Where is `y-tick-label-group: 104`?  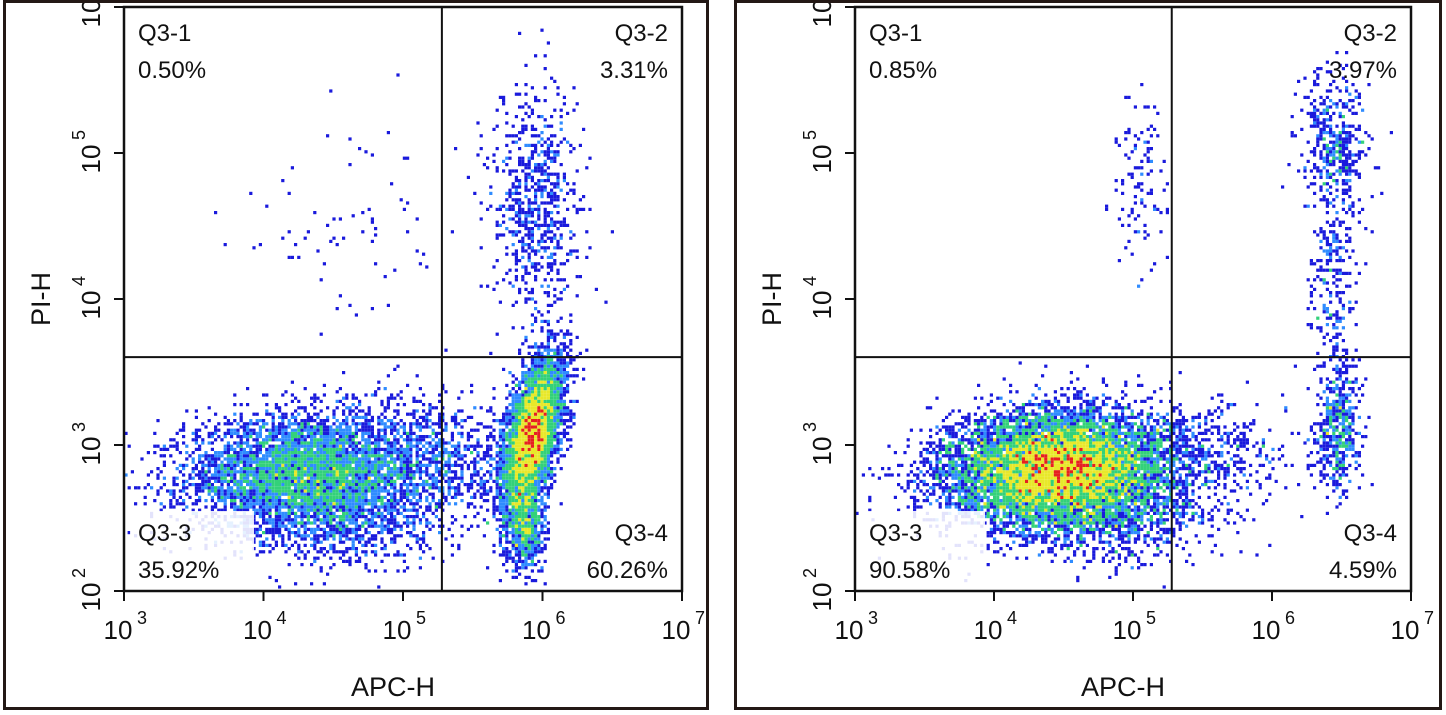
y-tick-label-group: 104 is located at coordinates (87, 297).